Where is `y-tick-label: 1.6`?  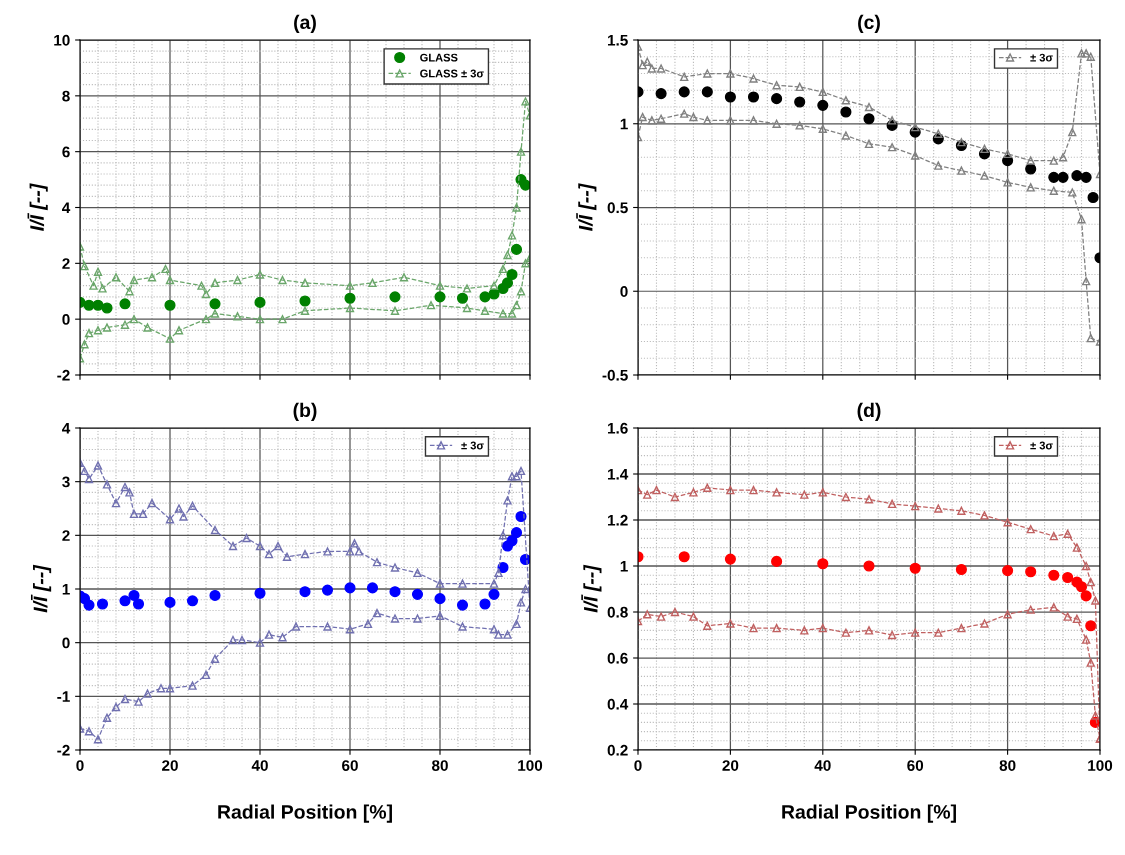
y-tick-label: 1.6 is located at coordinates (618, 428).